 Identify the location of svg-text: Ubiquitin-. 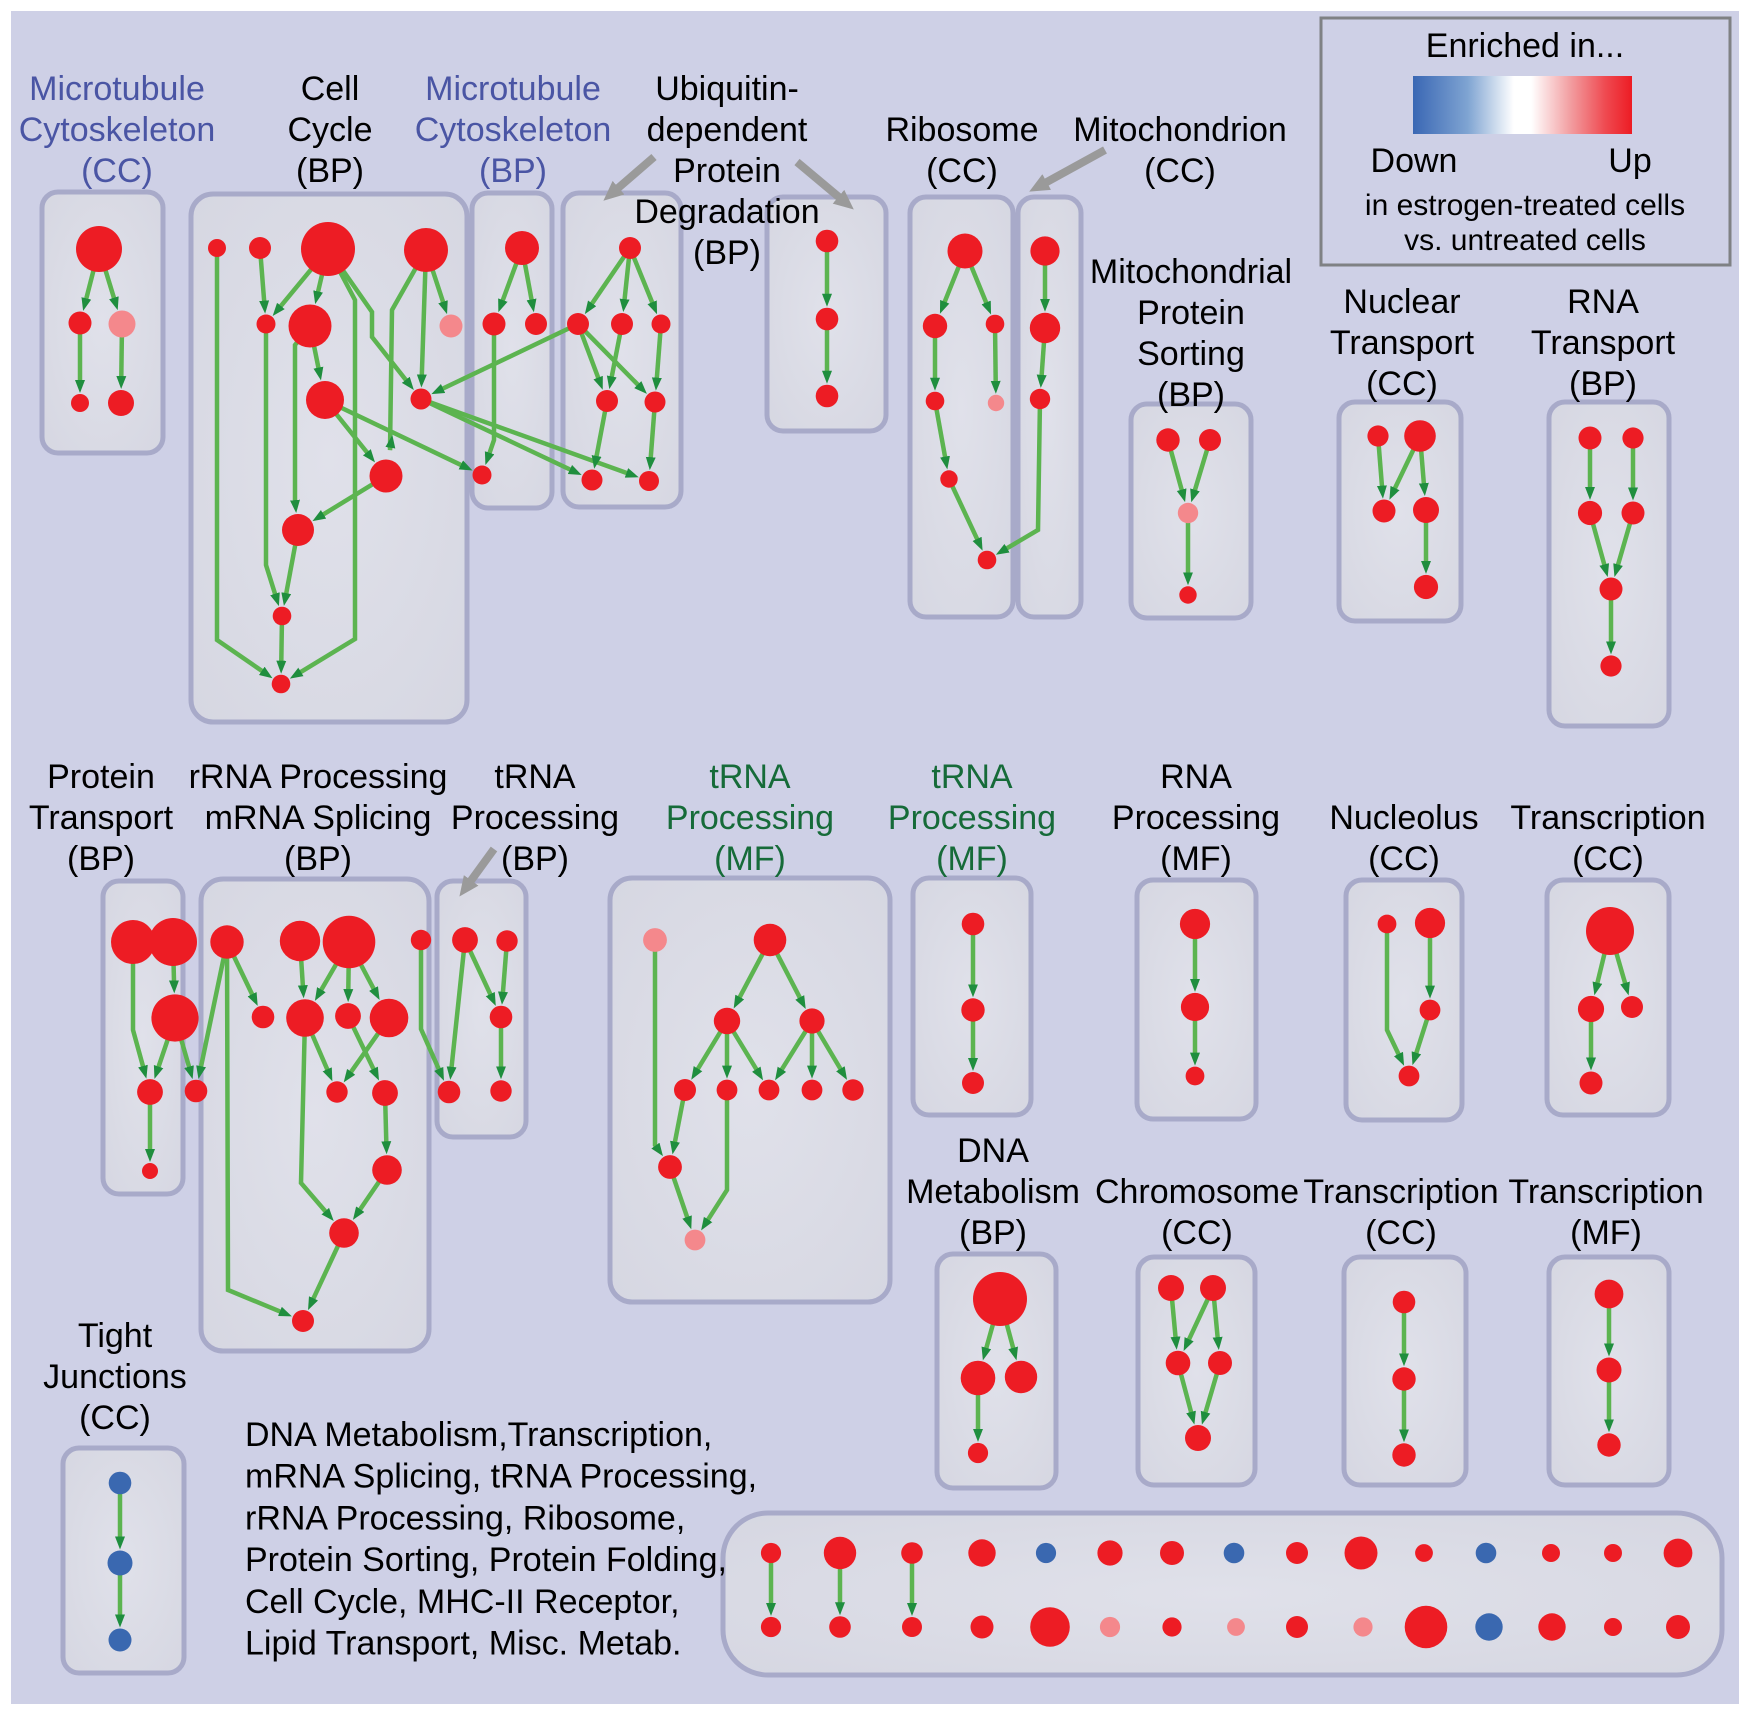
(727, 89).